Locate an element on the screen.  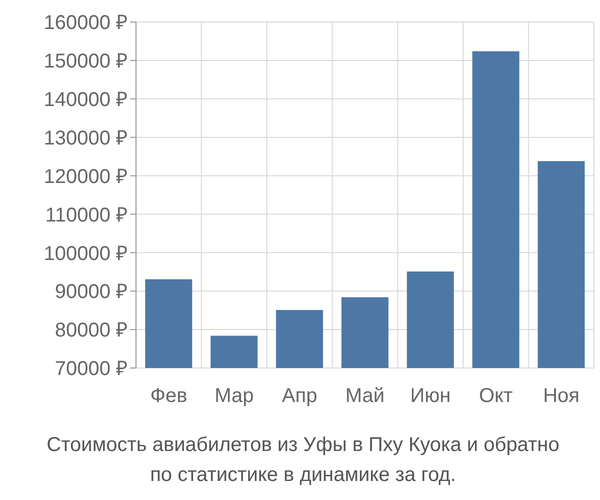
x-tick-label: Окт is located at coordinates (496, 396).